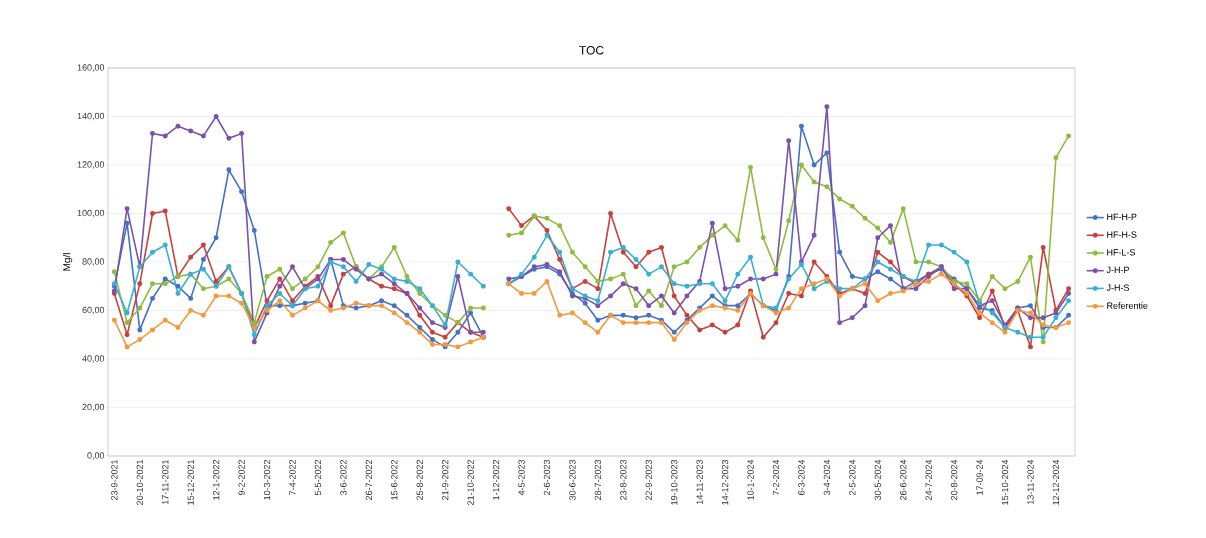 The width and height of the screenshot is (1206, 538). Describe the element at coordinates (292, 477) in the screenshot. I see `x-tick-label: 7-4-2022` at that location.